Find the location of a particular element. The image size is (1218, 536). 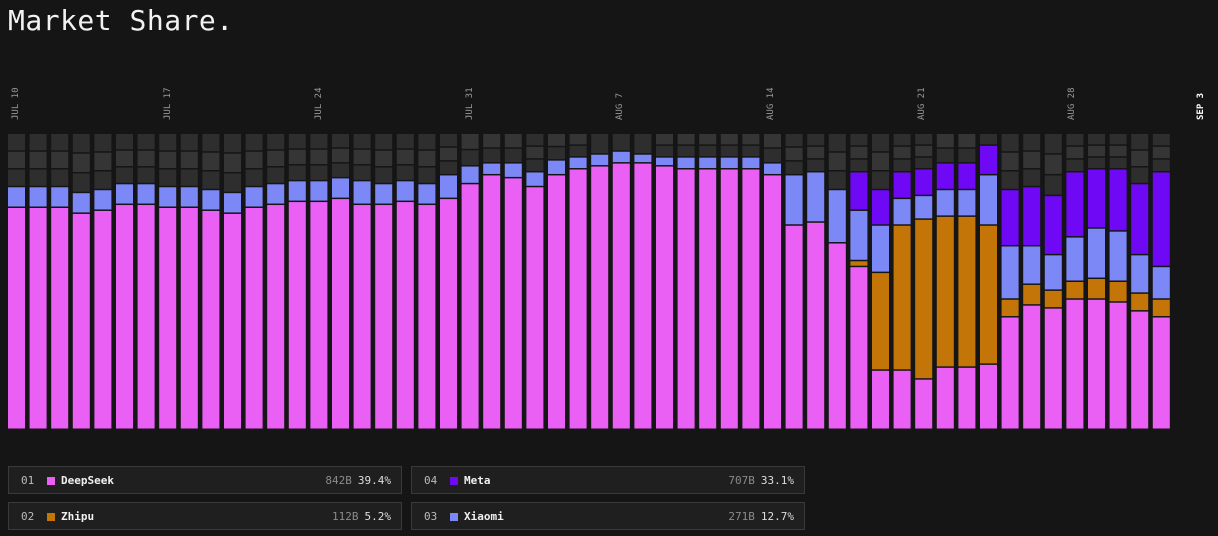

legend-card-xiaomi: 03 Xiaomi 271B 12.7% is located at coordinates (608, 516).